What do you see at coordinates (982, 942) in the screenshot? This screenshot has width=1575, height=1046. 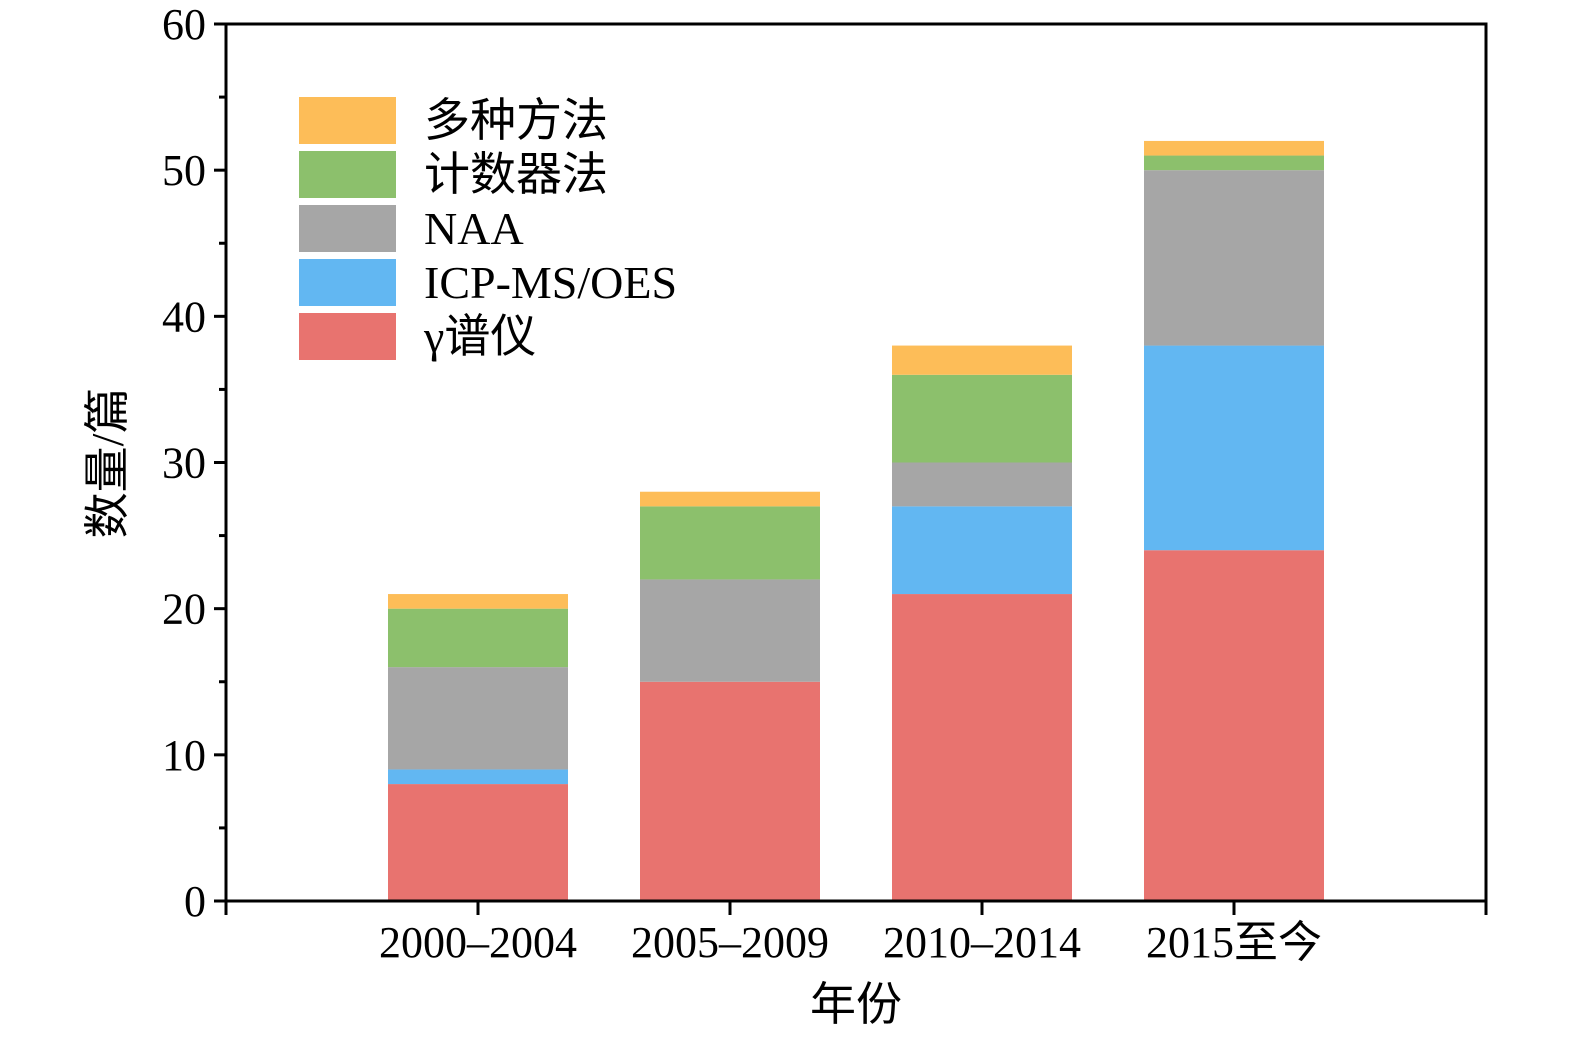 I see `x-tick-label: 2010–2014` at bounding box center [982, 942].